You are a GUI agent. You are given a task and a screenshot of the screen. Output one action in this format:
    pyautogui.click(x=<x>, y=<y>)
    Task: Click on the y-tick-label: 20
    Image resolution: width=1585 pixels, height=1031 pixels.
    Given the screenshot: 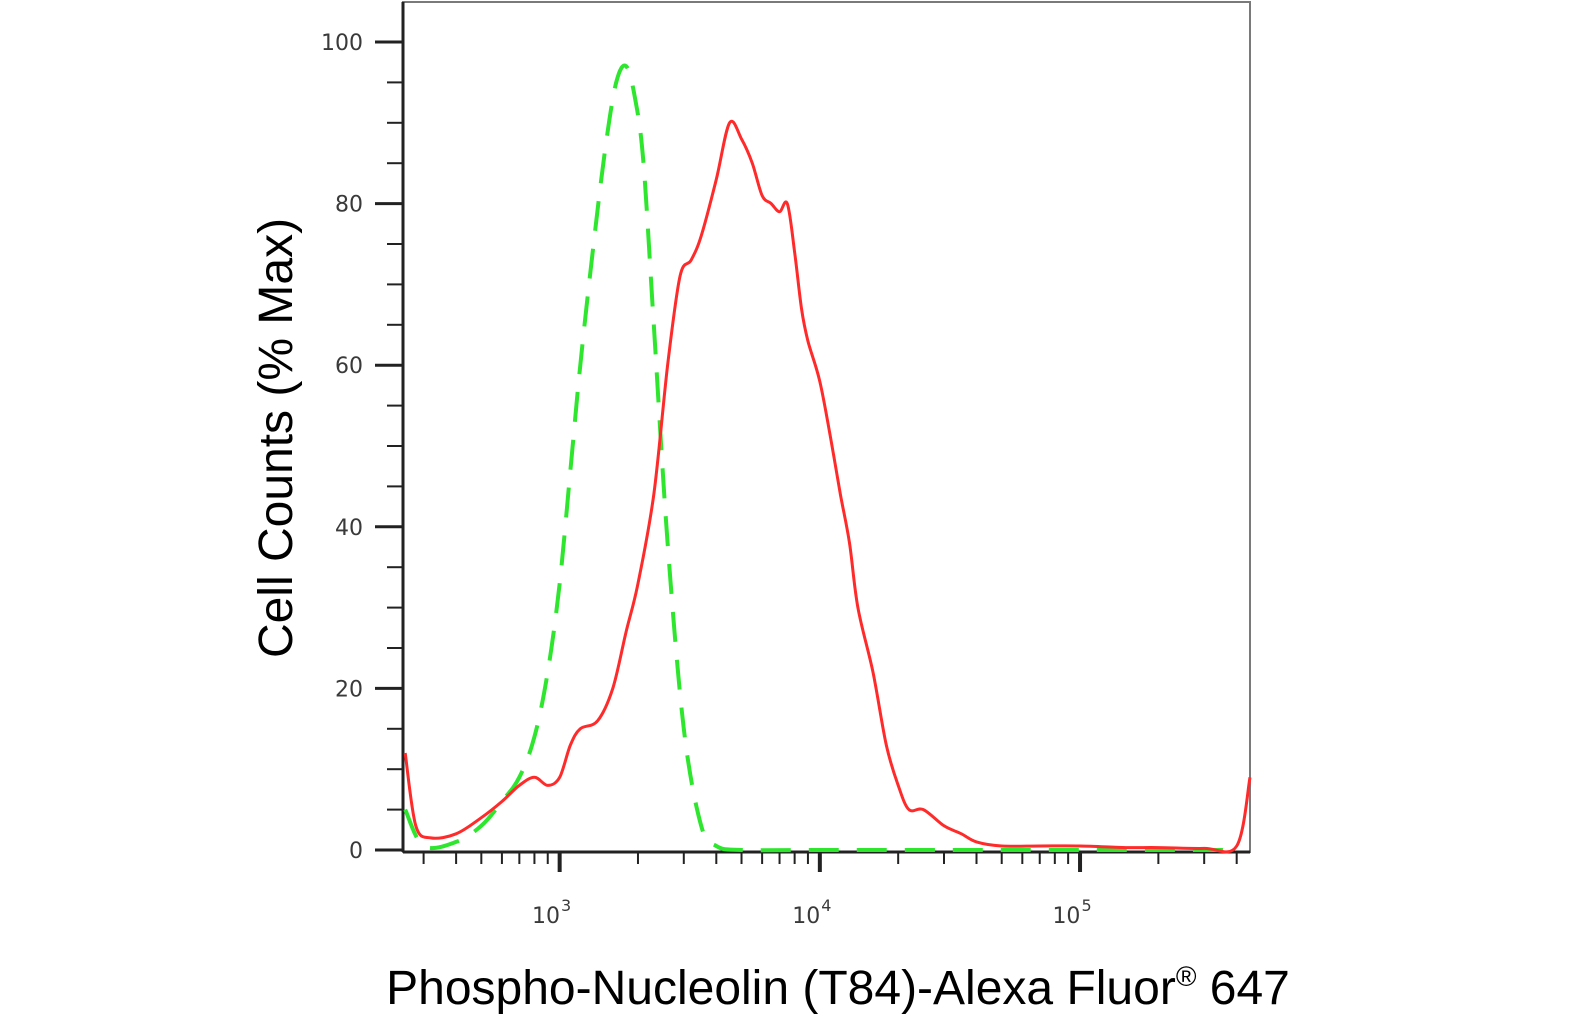 What is the action you would take?
    pyautogui.click(x=349, y=689)
    